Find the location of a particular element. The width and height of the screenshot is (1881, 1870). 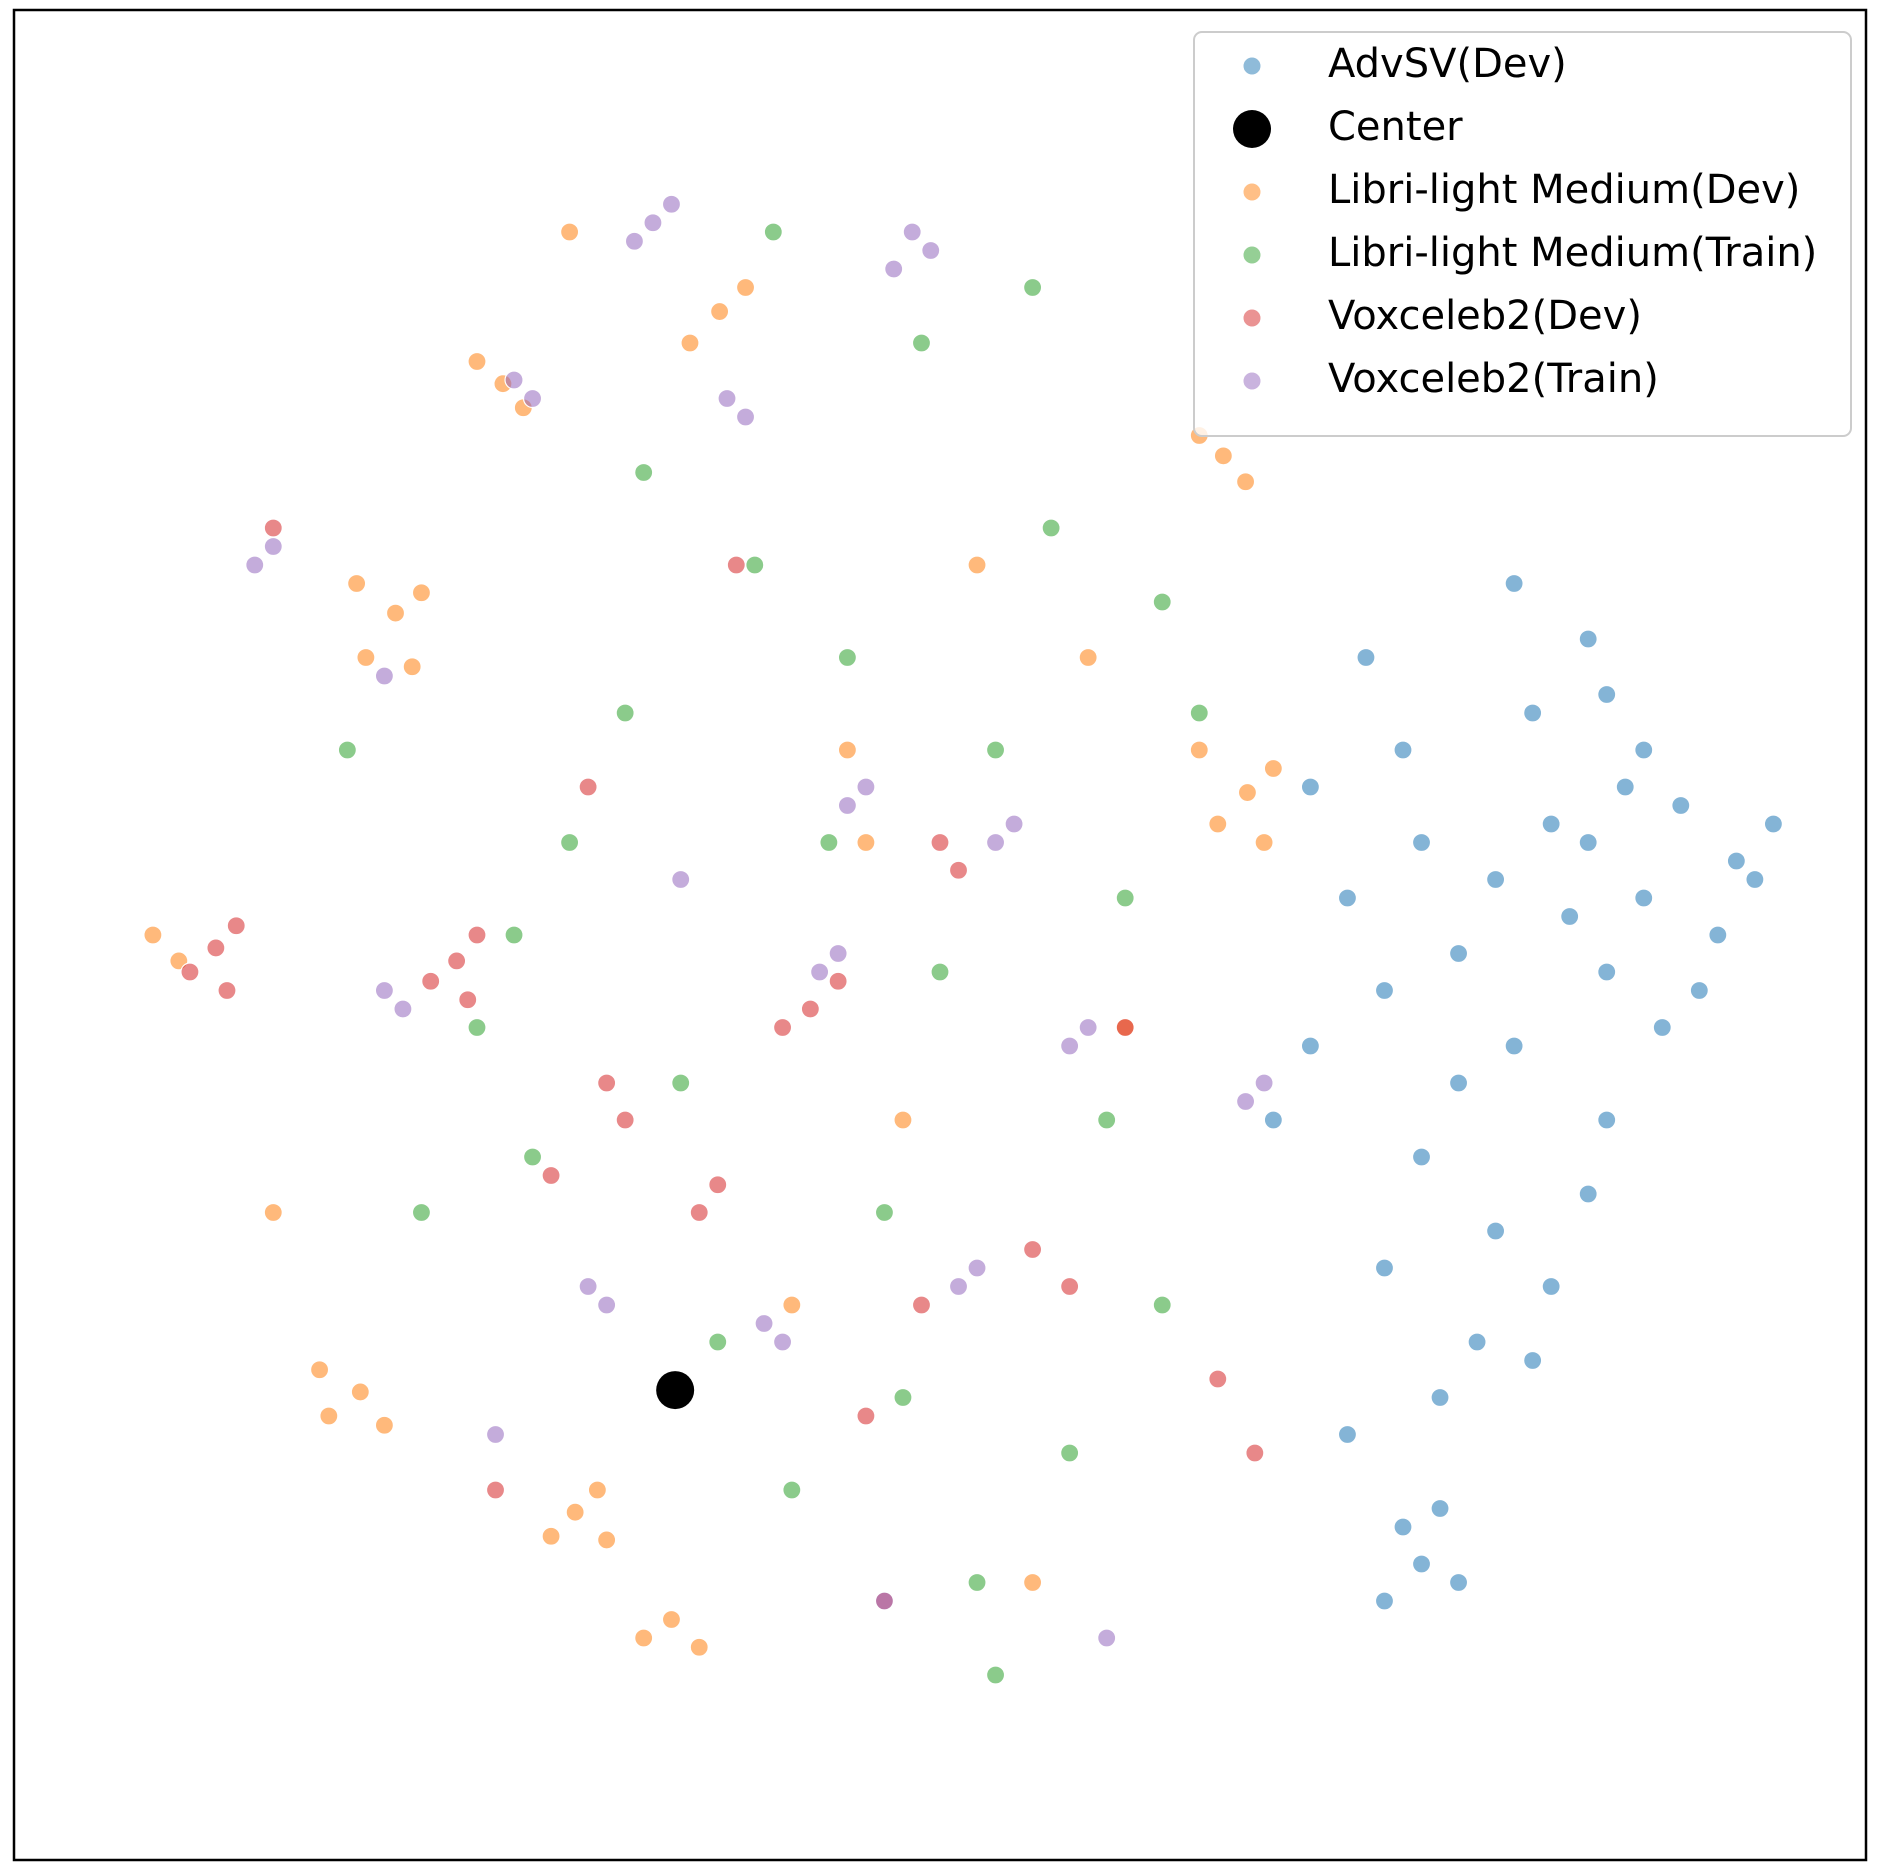

legend-label: AdvSV(Dev) is located at coordinates (1447, 64).